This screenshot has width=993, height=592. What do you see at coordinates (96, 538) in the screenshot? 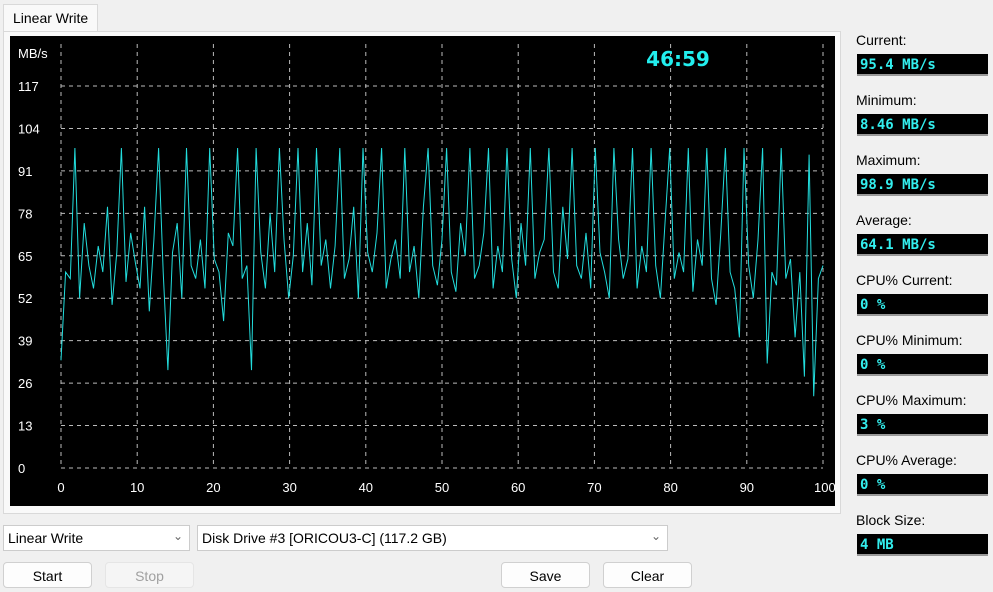
I see `test-mode-select: Linear Write ⌄` at bounding box center [96, 538].